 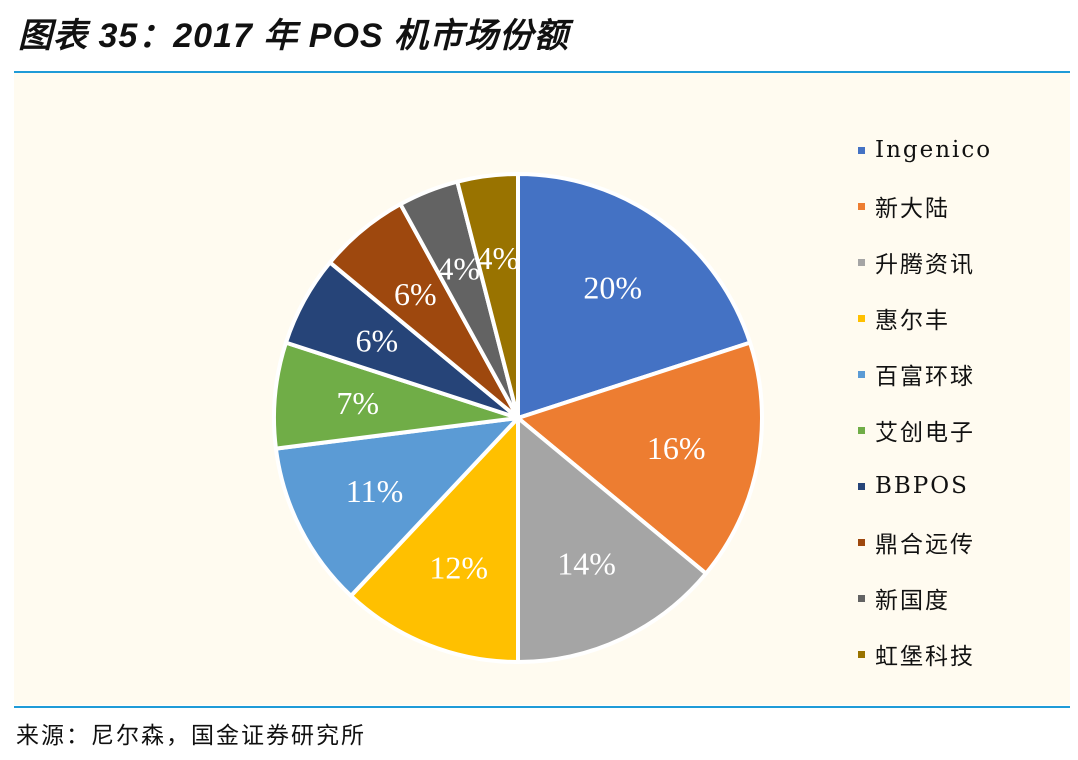 I want to click on legend-item: 鼎合远传, so click(x=925, y=542).